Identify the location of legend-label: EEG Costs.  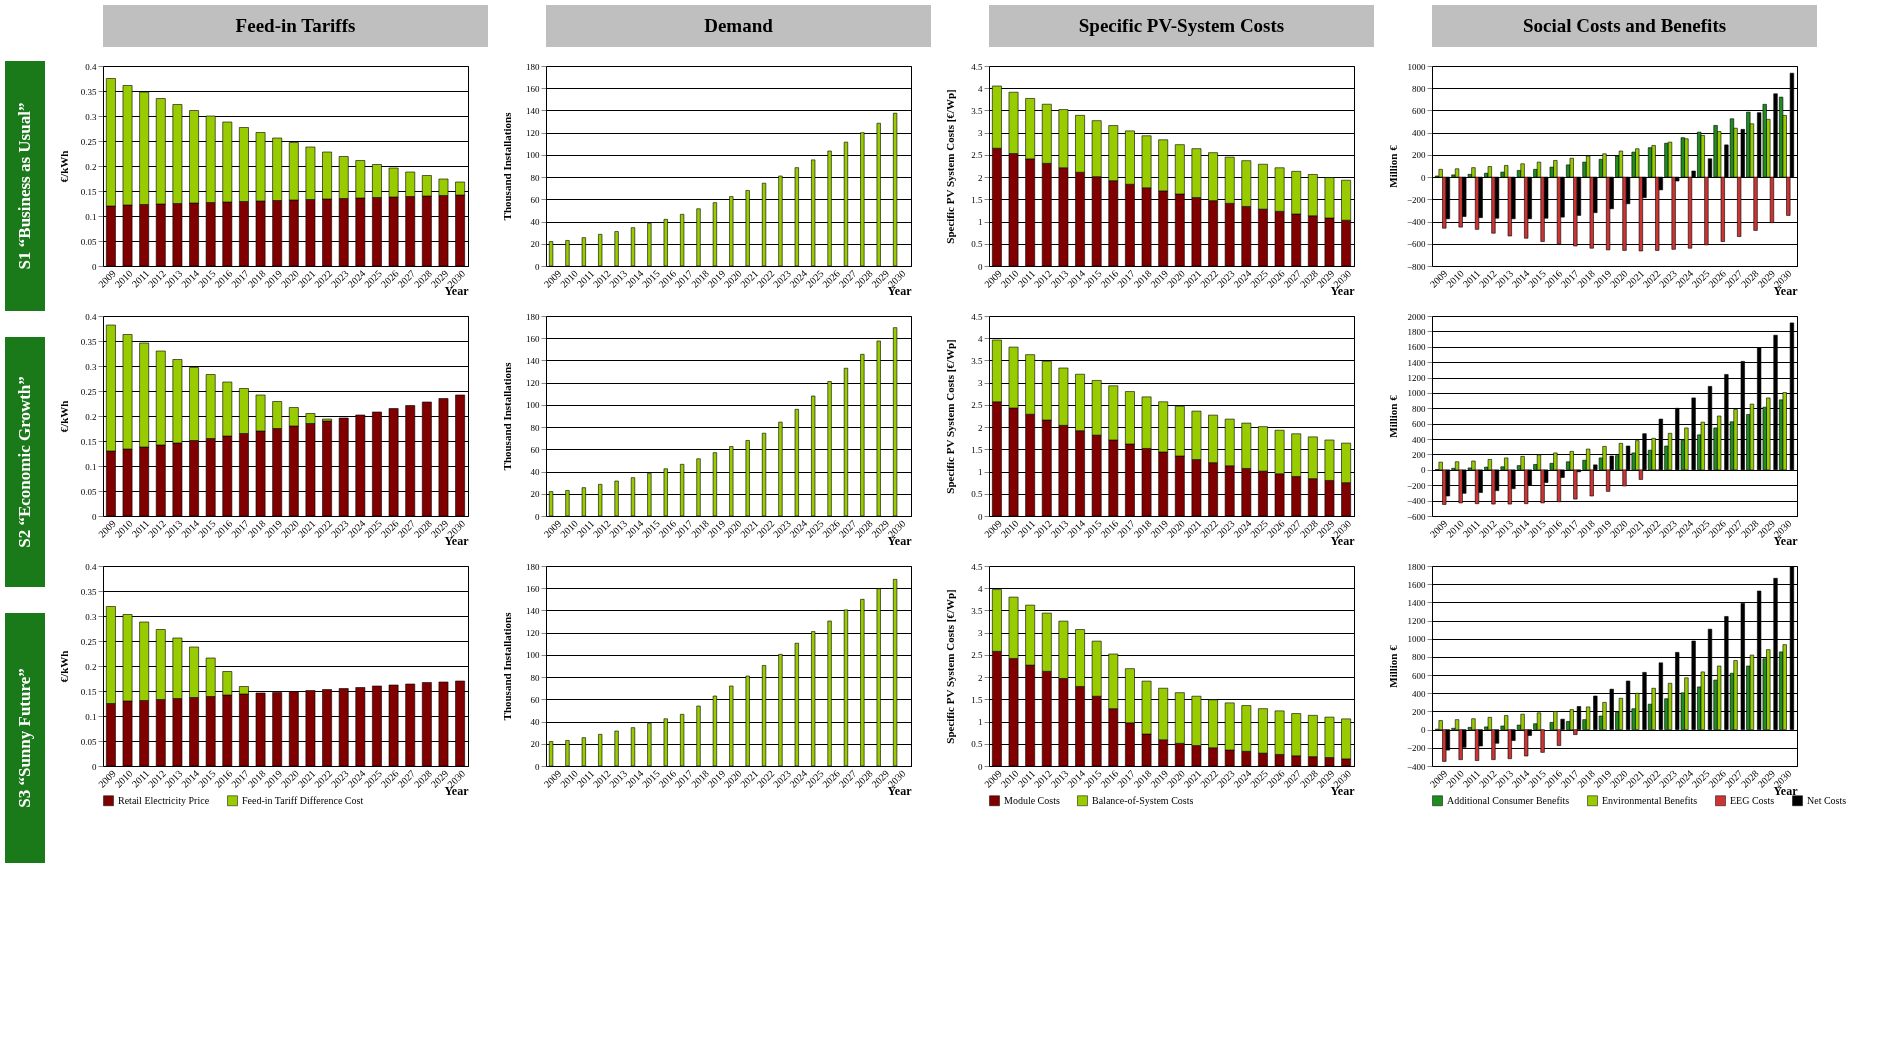
(1752, 800).